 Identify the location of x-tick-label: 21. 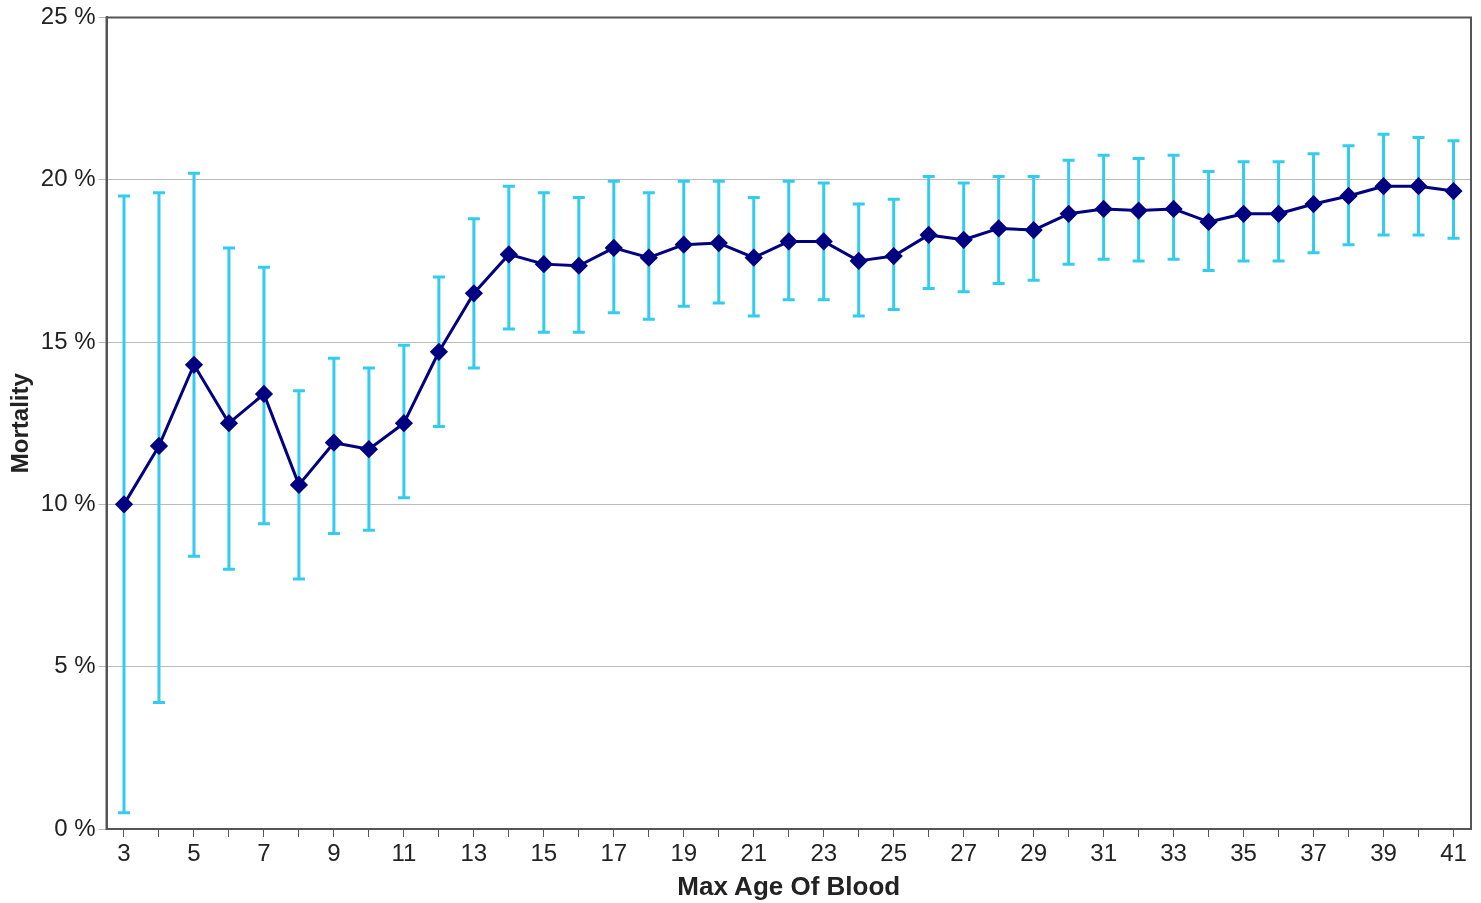
(754, 853).